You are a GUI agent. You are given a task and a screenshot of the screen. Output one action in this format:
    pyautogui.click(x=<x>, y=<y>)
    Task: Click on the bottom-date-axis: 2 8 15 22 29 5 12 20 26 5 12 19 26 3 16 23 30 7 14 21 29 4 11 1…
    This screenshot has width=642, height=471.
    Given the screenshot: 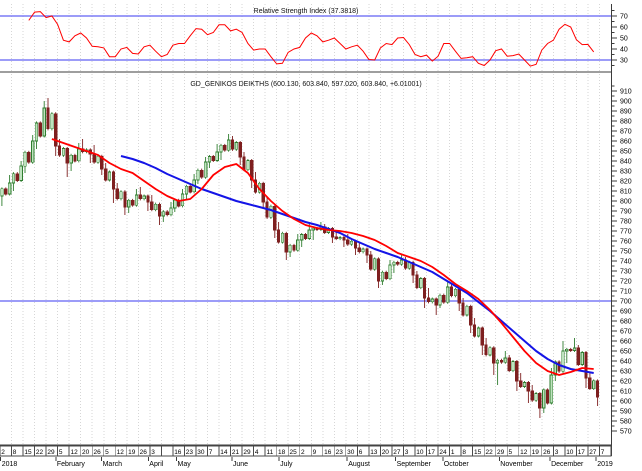 What is the action you would take?
    pyautogui.click(x=306, y=456)
    